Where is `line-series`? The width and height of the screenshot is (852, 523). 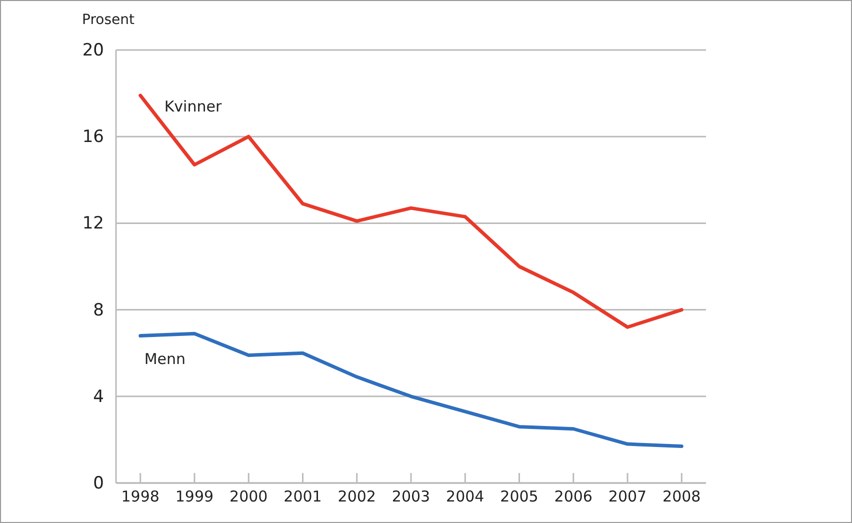 line-series is located at coordinates (411, 390).